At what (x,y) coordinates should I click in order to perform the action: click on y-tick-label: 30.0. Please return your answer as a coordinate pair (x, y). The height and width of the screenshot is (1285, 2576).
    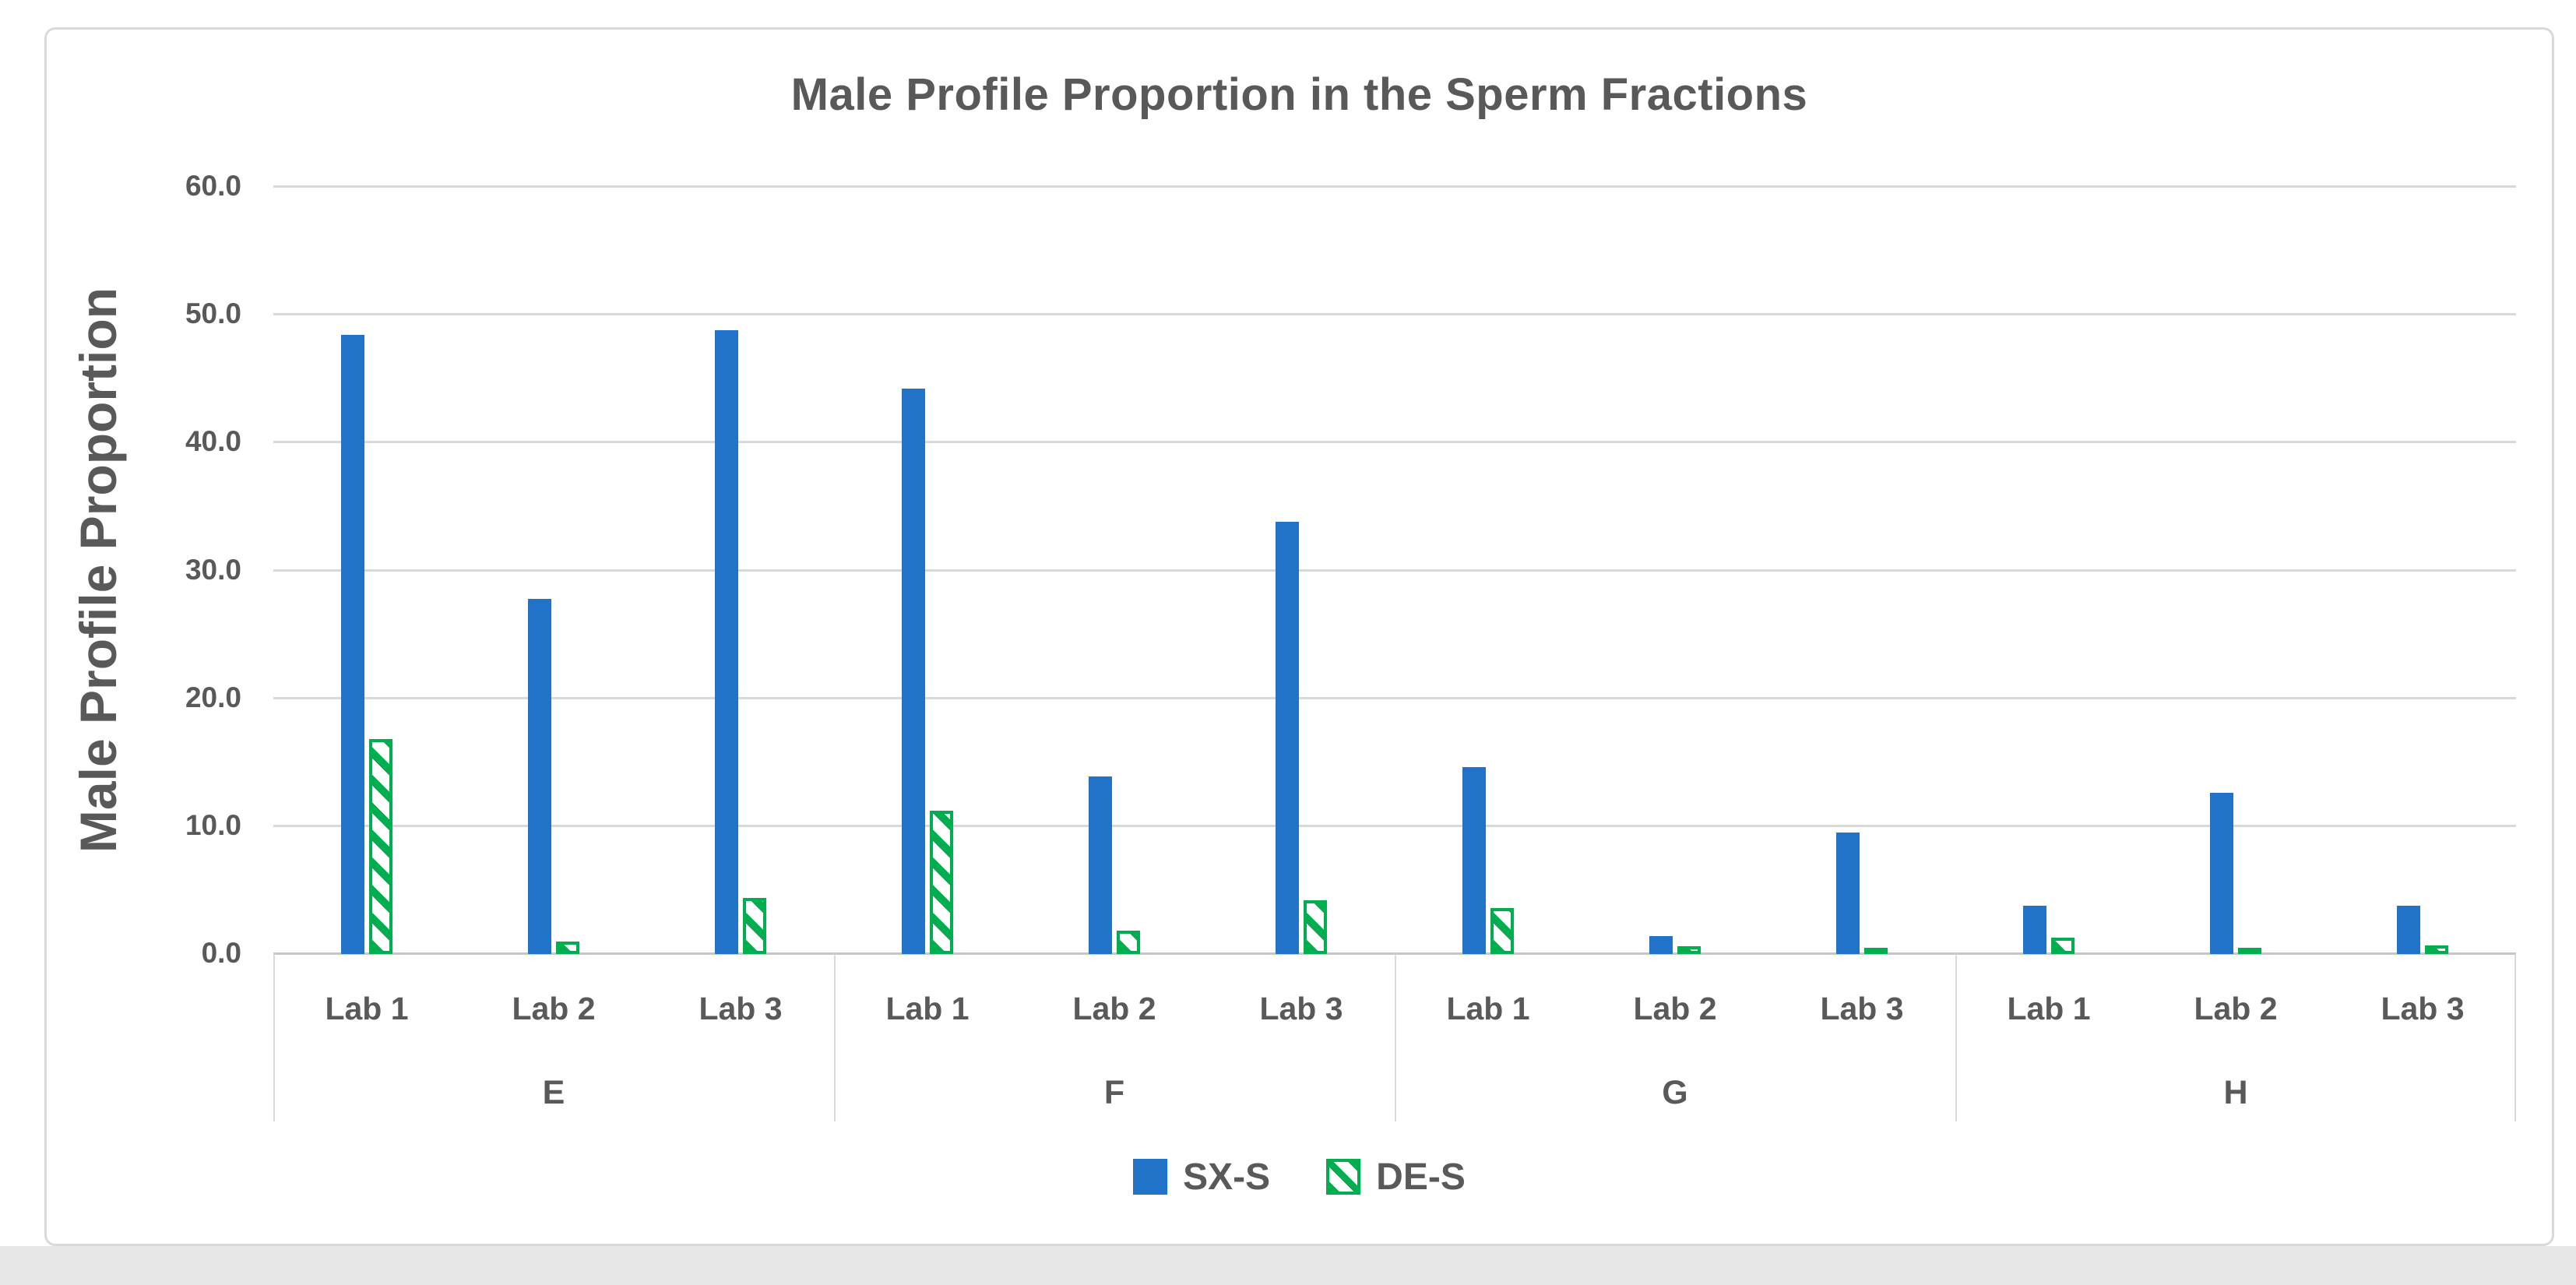
    Looking at the image, I should click on (213, 569).